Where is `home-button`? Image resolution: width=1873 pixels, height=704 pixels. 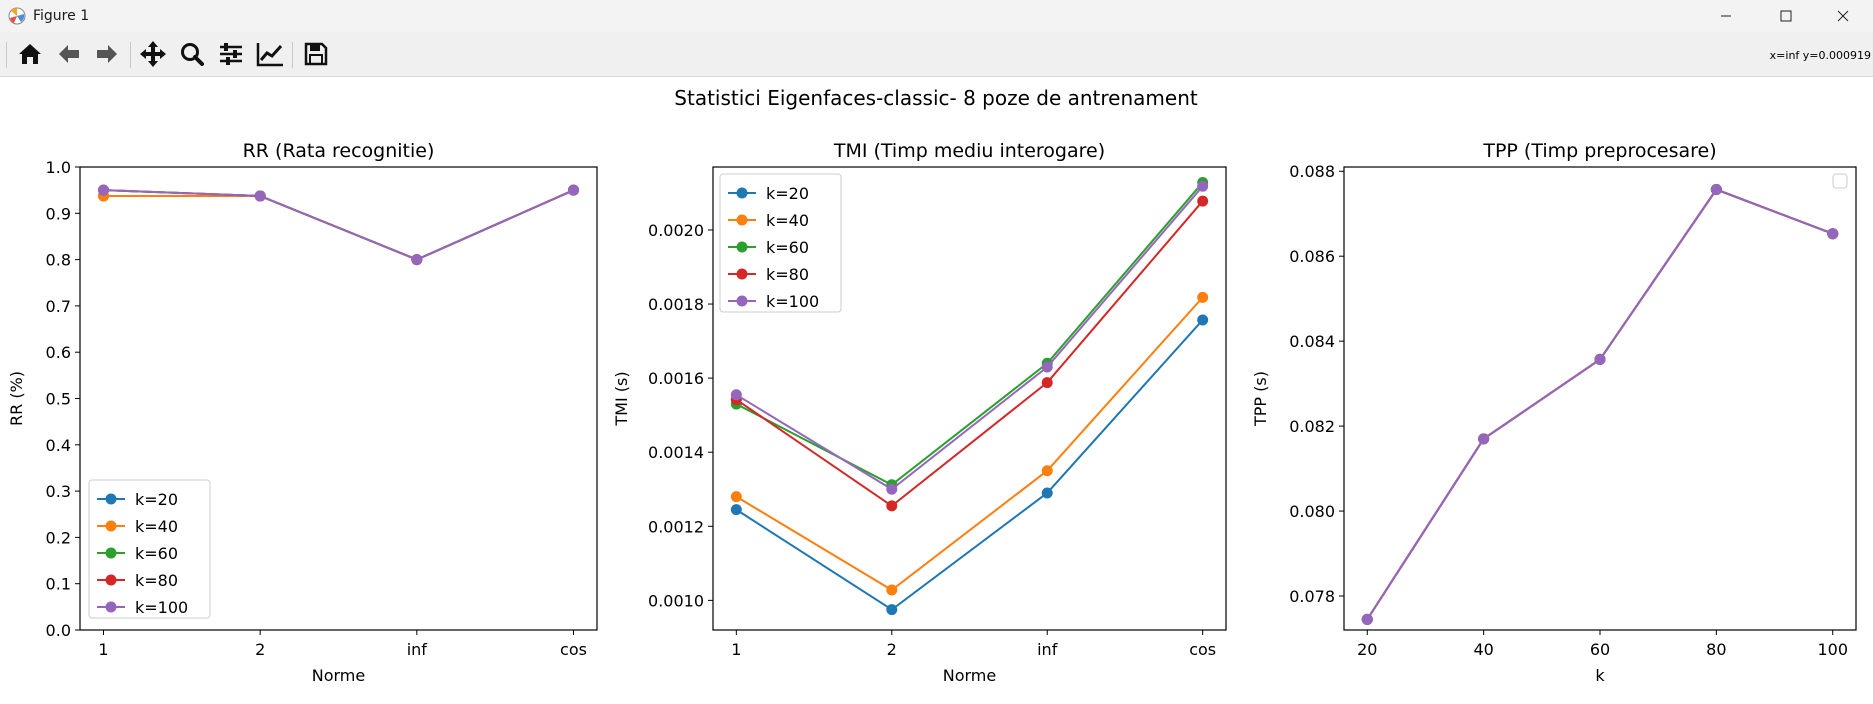 home-button is located at coordinates (30, 54).